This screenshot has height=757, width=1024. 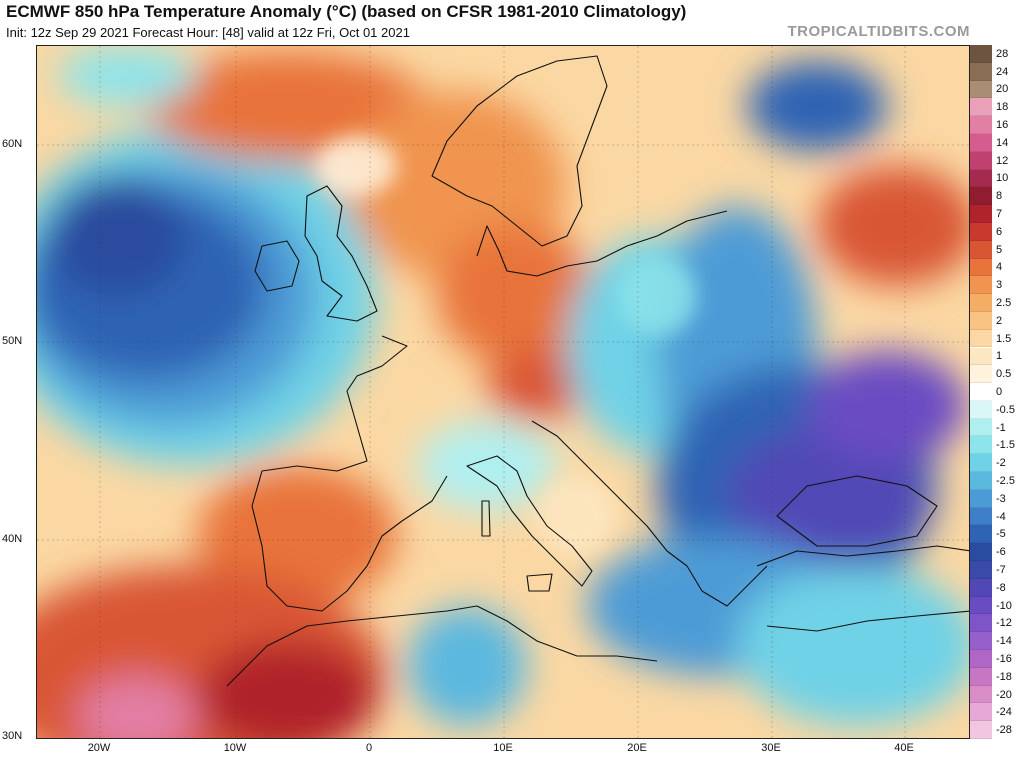 What do you see at coordinates (1004, 694) in the screenshot?
I see `colorbar-label: -20` at bounding box center [1004, 694].